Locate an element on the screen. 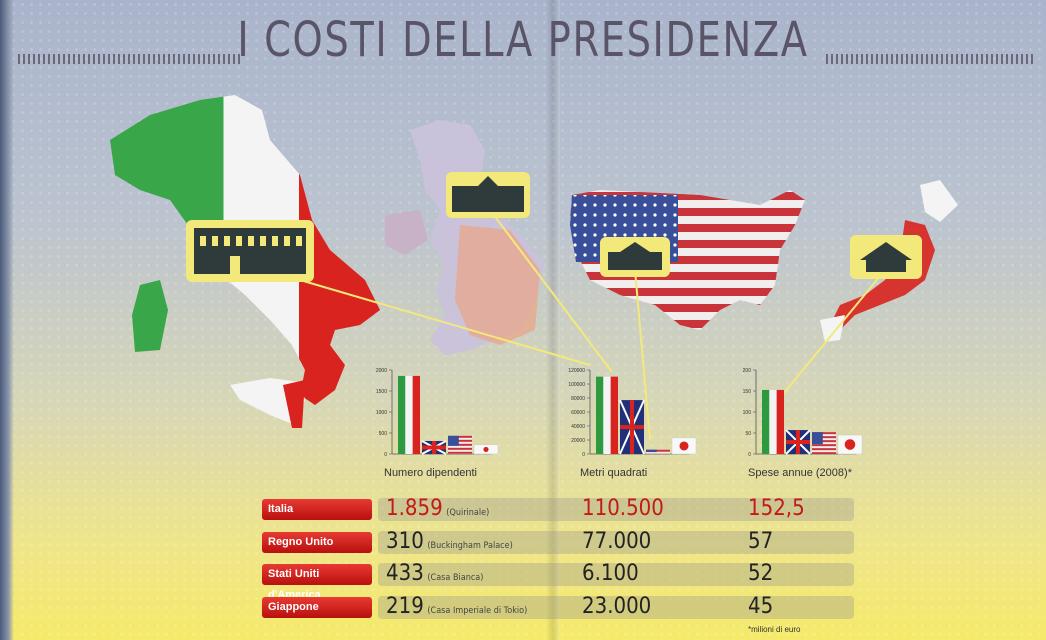 This screenshot has width=1046, height=640. title-rule-left is located at coordinates (130, 59).